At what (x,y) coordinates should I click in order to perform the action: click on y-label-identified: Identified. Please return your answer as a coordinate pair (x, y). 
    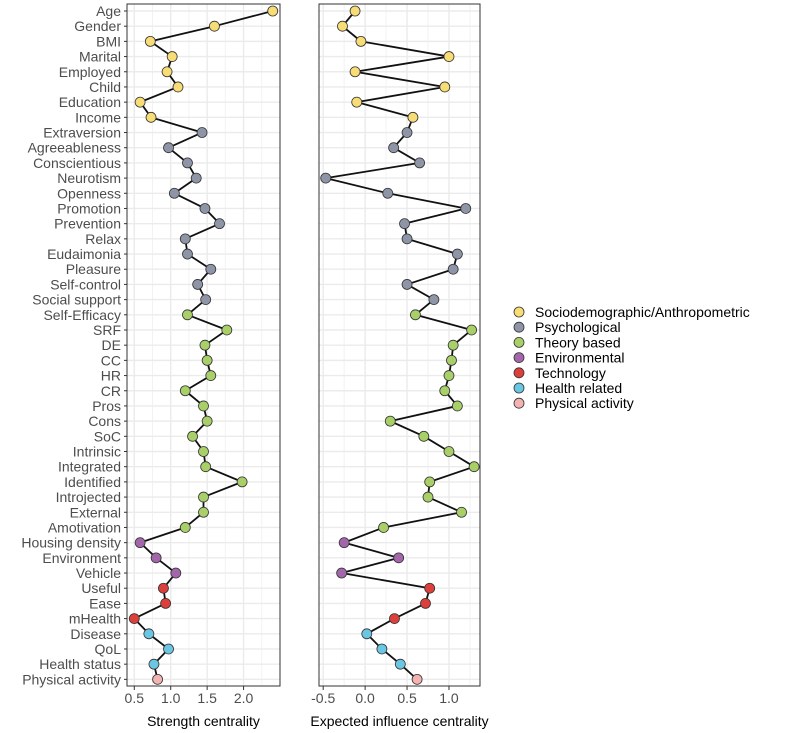
    Looking at the image, I should click on (92, 482).